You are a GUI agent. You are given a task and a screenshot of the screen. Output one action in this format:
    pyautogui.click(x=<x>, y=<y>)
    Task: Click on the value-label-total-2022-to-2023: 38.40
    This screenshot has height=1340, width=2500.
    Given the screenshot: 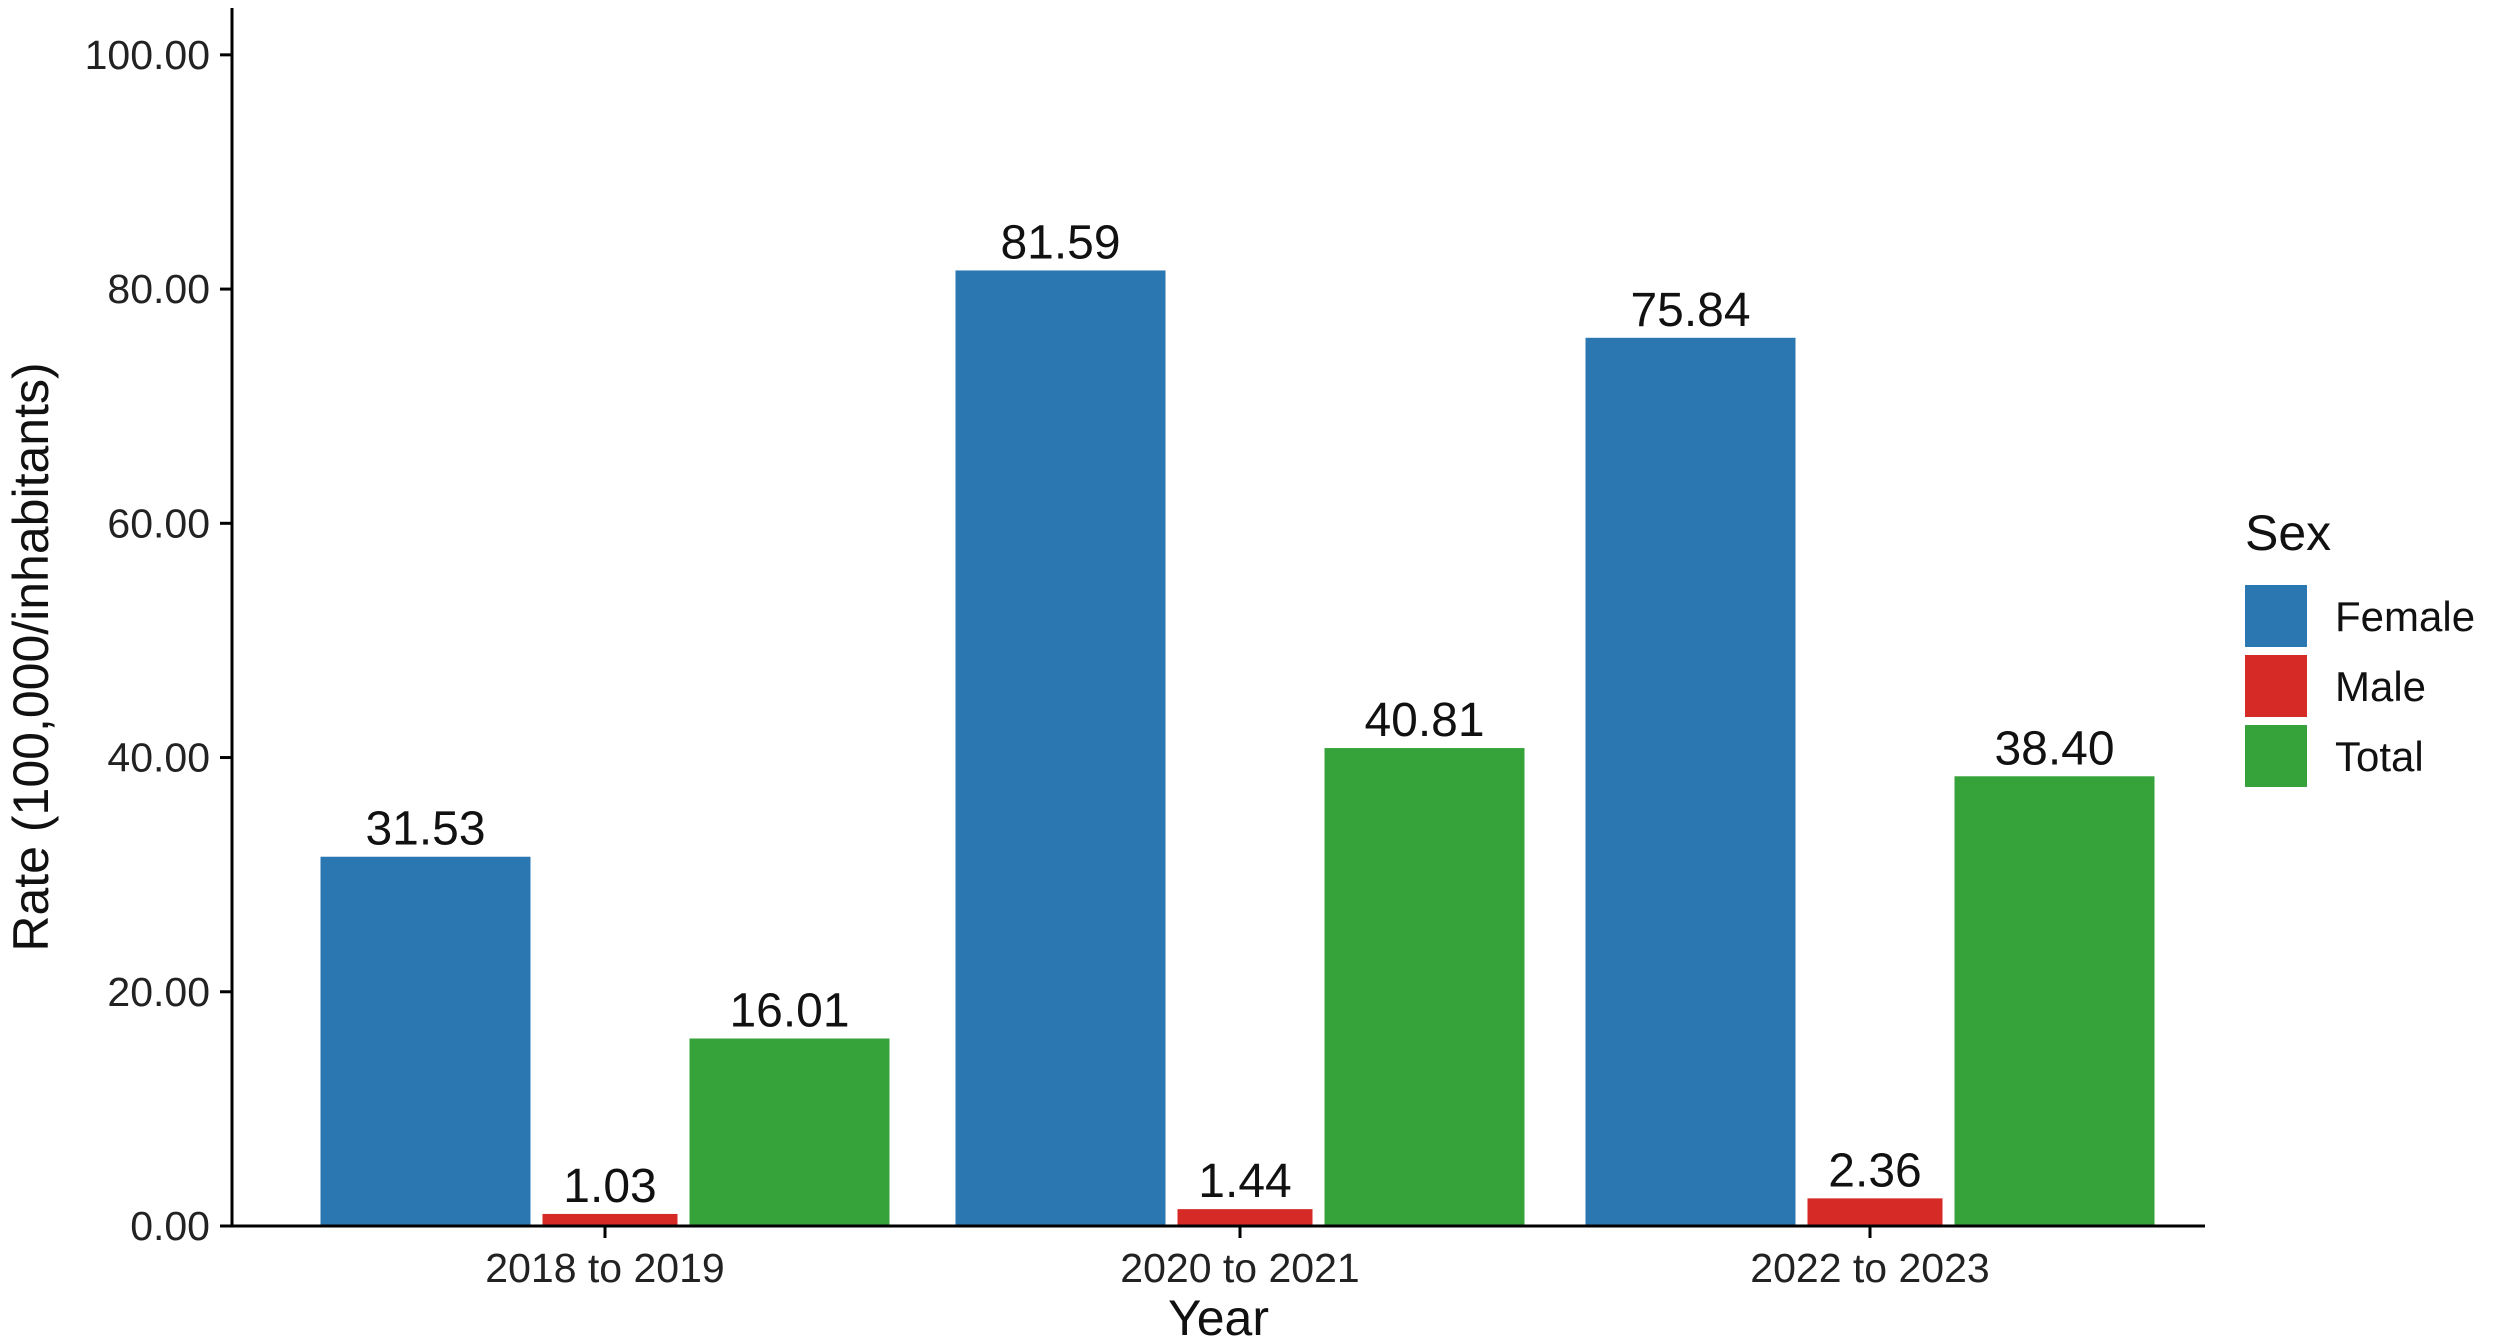 What is the action you would take?
    pyautogui.click(x=2054, y=748)
    